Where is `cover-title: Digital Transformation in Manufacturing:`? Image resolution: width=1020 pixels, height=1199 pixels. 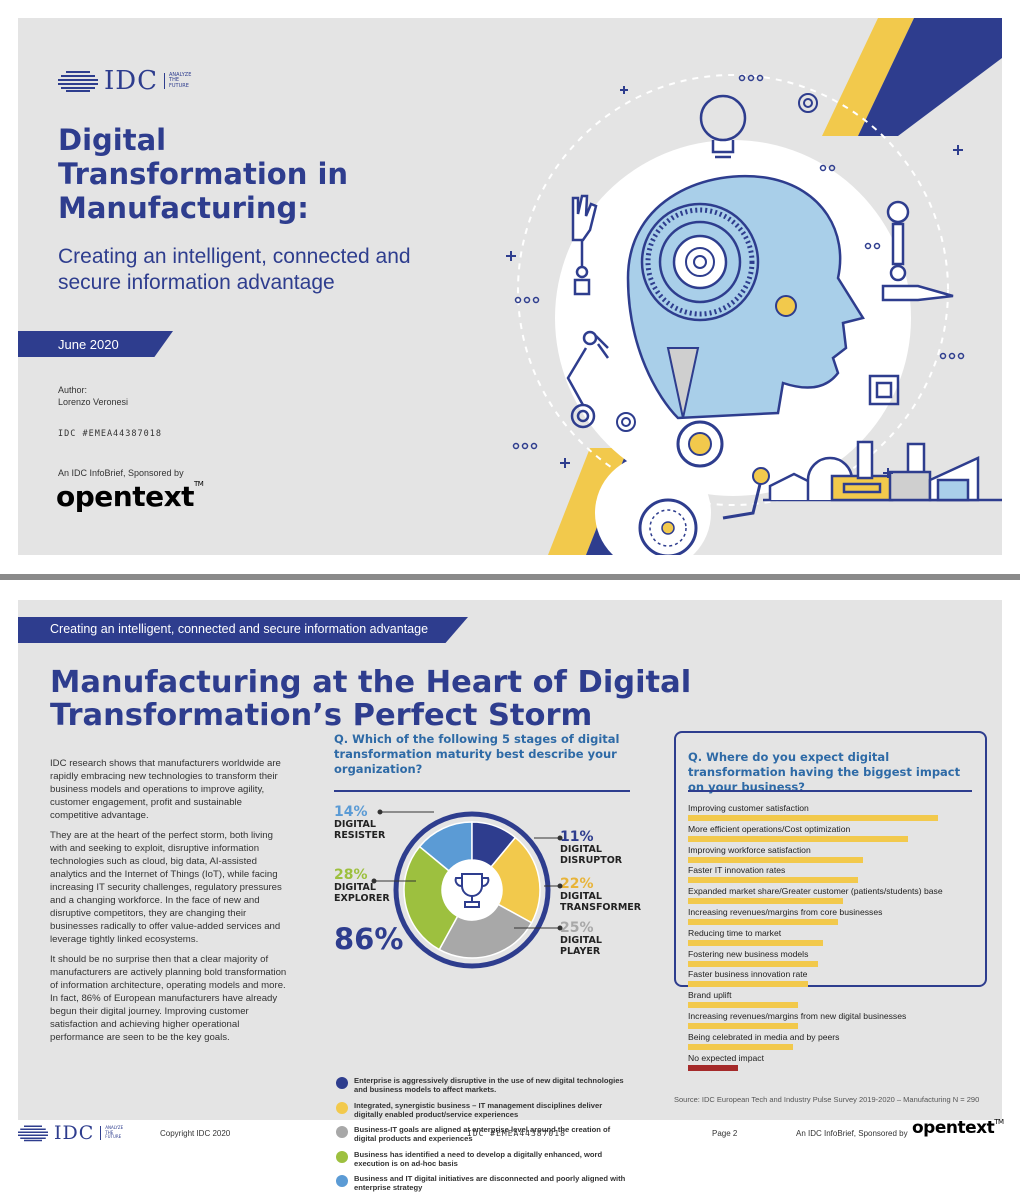
cover-title: Digital Transformation in Manufacturing: is located at coordinates (203, 174).